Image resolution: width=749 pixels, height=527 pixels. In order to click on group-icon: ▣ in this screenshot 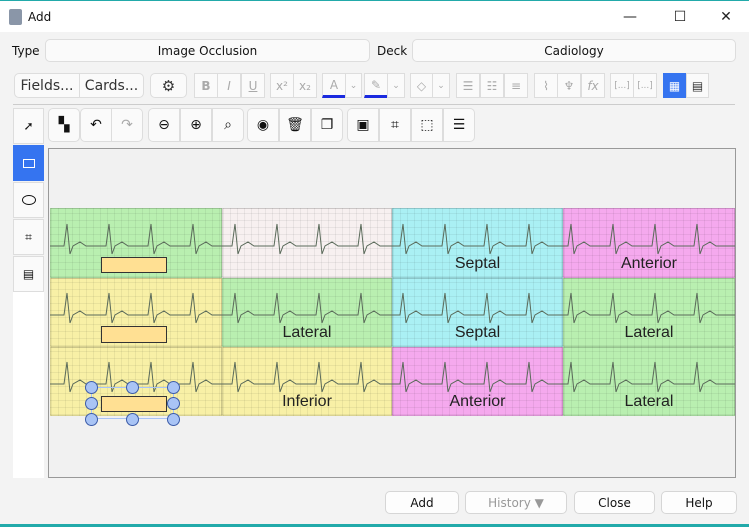, I will do `click(363, 125)`.